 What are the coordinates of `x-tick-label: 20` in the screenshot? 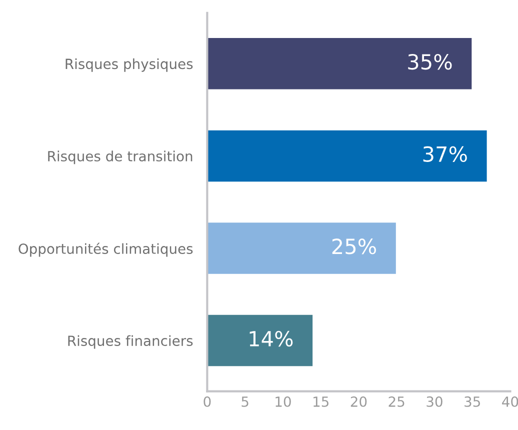 It's located at (358, 401).